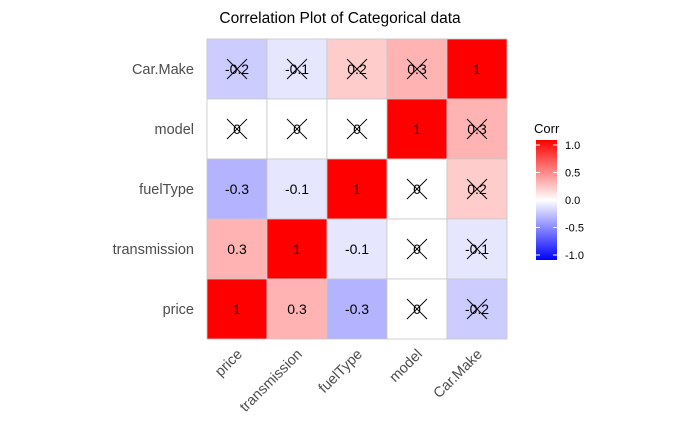 The height and width of the screenshot is (432, 700). I want to click on legend-title: Corr, so click(547, 128).